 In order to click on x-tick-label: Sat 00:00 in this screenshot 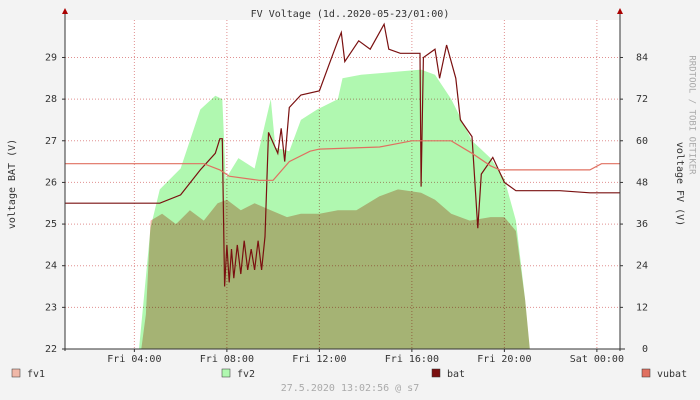, I will do `click(597, 359)`.